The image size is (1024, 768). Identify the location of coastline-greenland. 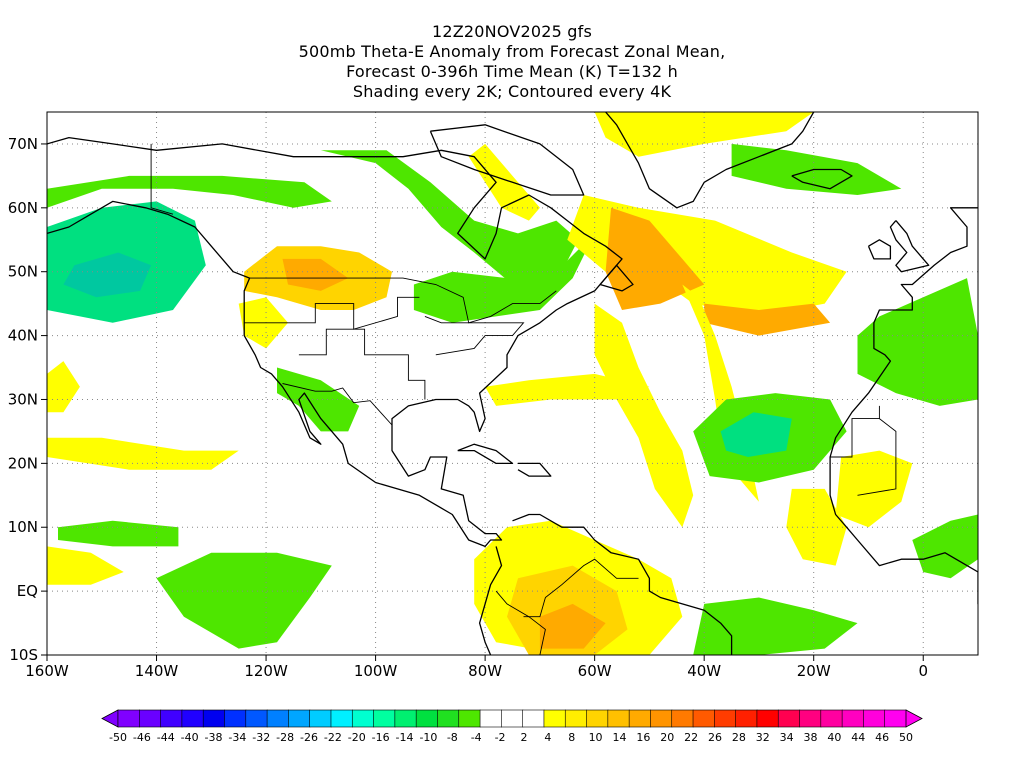
(710, 160).